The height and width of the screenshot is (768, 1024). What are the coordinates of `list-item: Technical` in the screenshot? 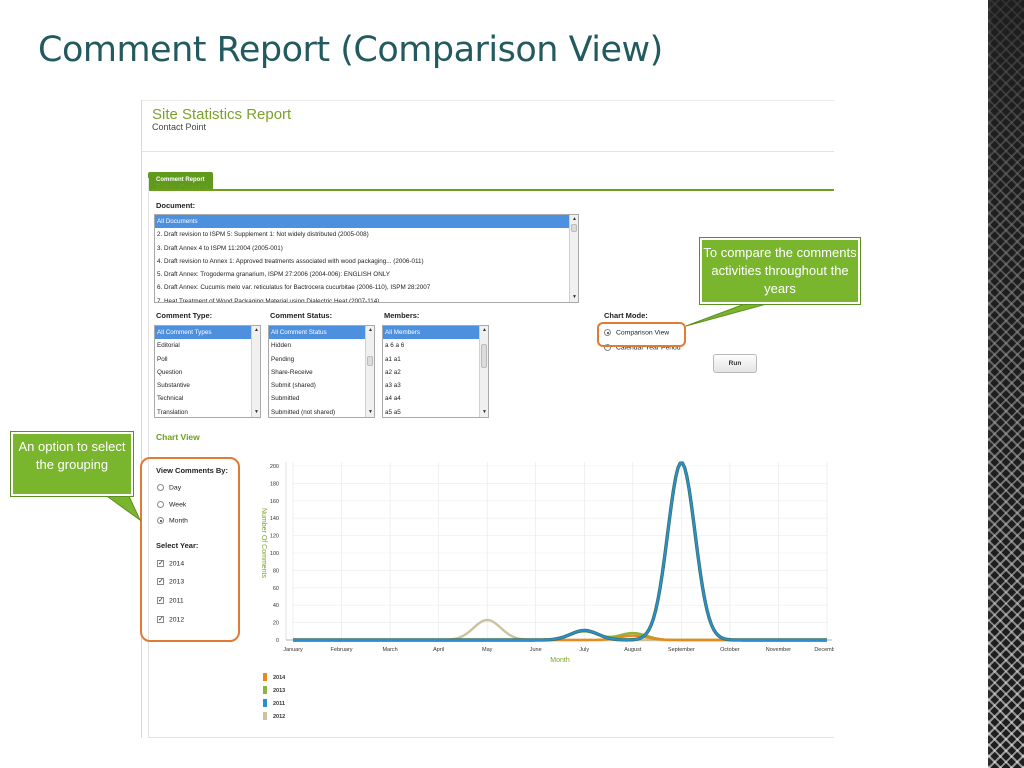 It's located at (170, 399).